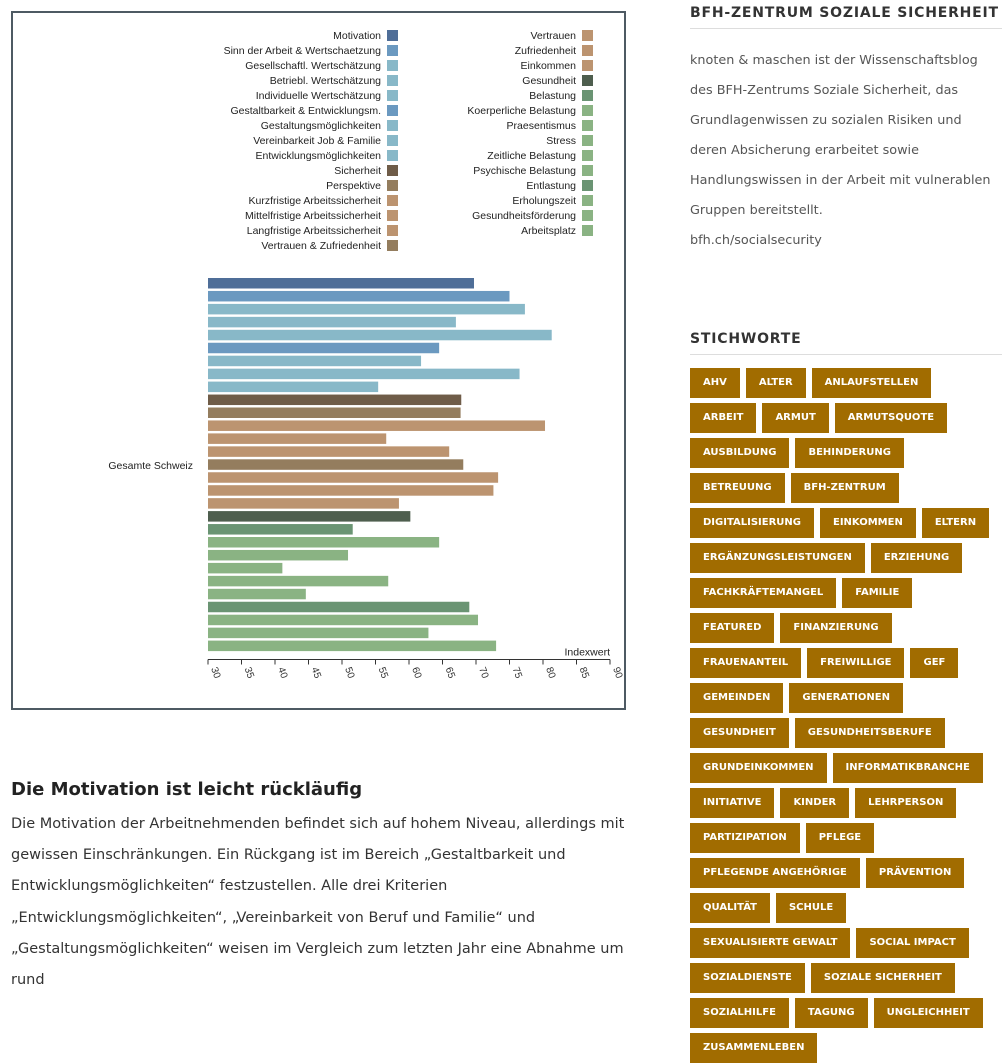 Image resolution: width=1006 pixels, height=1063 pixels. I want to click on tag-pflegende-angehörige: PFLEGENDE ANGEHÖRIGE, so click(775, 873).